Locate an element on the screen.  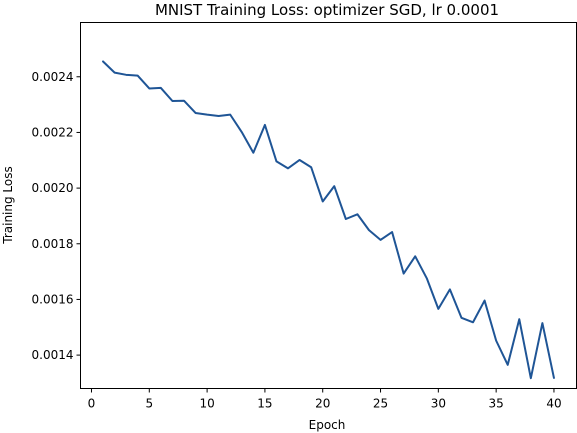
y-tick-label: 0.0014 is located at coordinates (53, 355).